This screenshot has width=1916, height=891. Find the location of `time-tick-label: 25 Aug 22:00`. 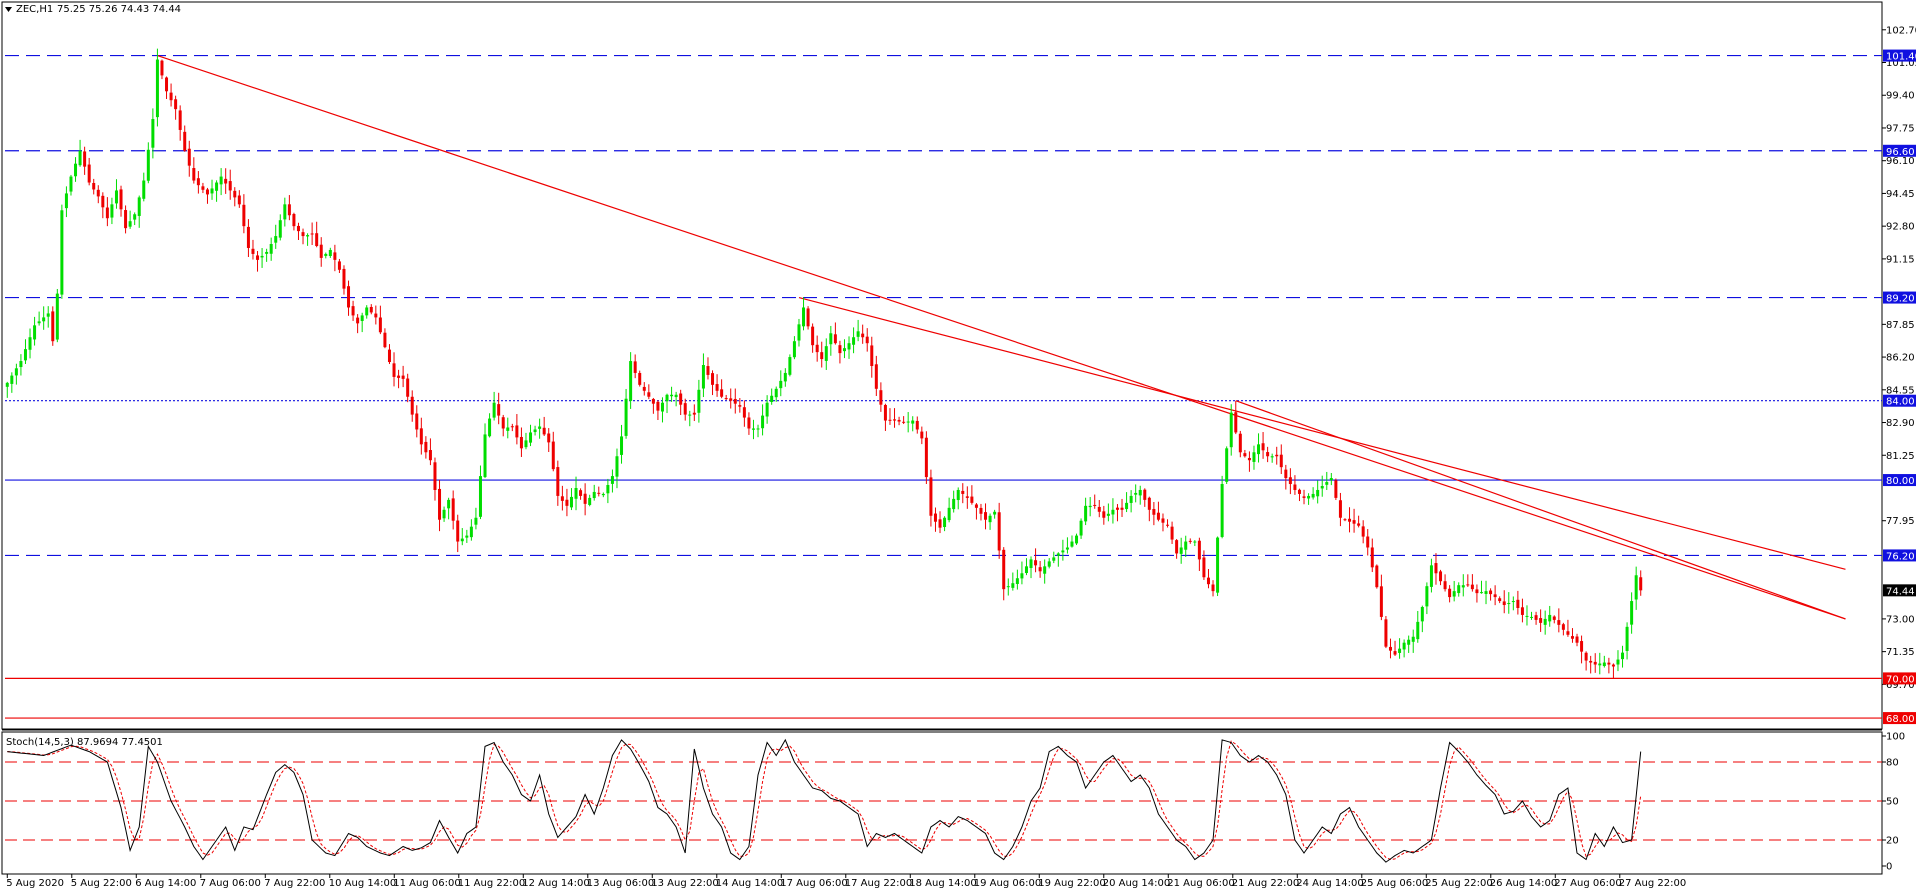

time-tick-label: 25 Aug 22:00 is located at coordinates (1458, 883).